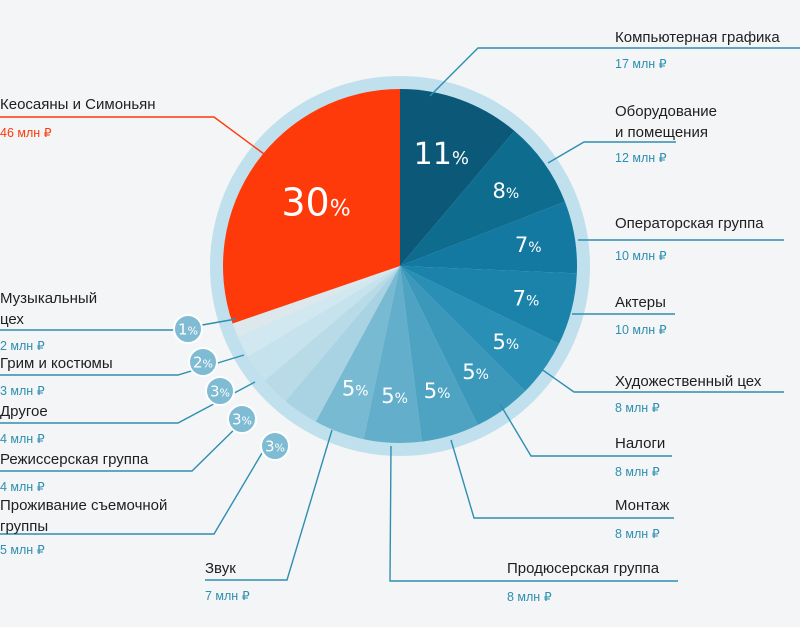 Image resolution: width=800 pixels, height=627 pixels. I want to click on pie-slice-грим-и-костюмы, so click(318, 311).